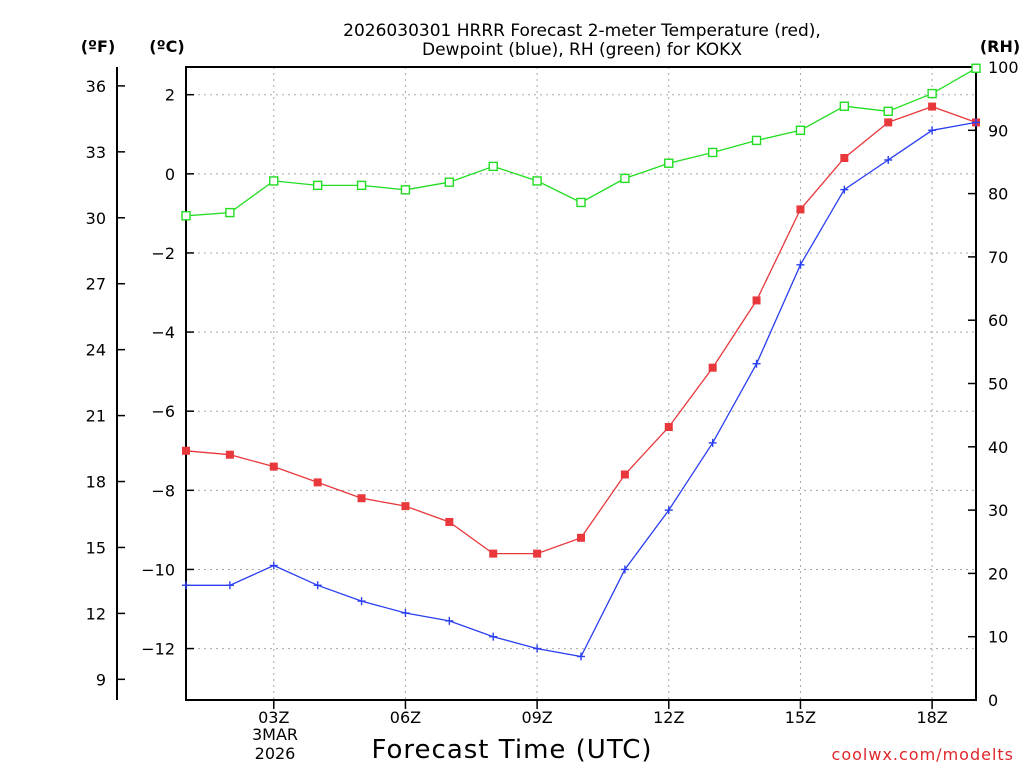 The image size is (1024, 768). I want to click on fahrenheit-tick-label: 36, so click(96, 86).